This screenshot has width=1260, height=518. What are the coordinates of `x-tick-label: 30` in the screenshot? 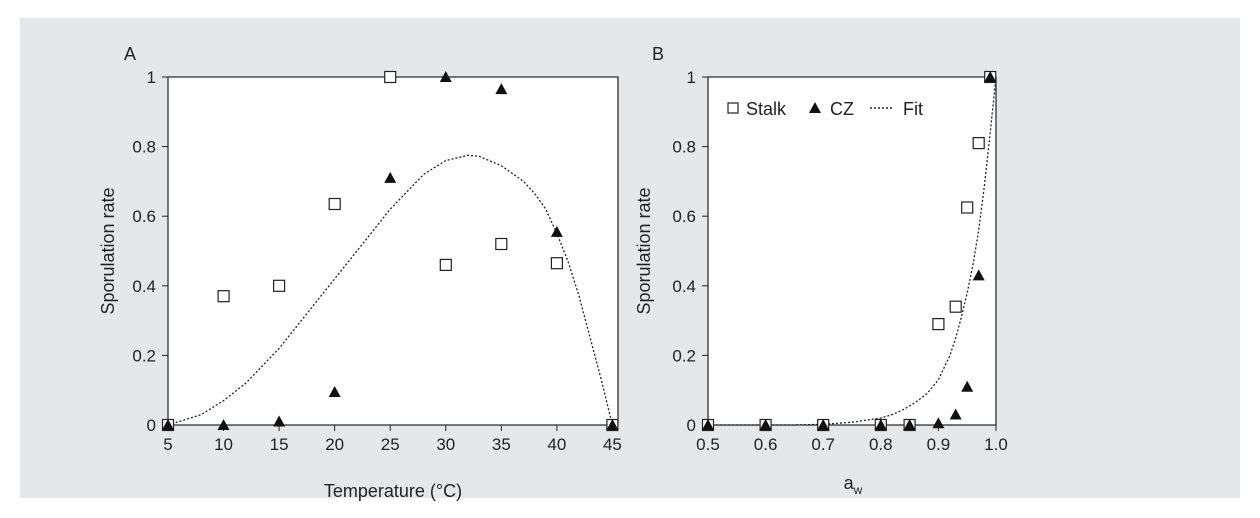 It's located at (445, 444).